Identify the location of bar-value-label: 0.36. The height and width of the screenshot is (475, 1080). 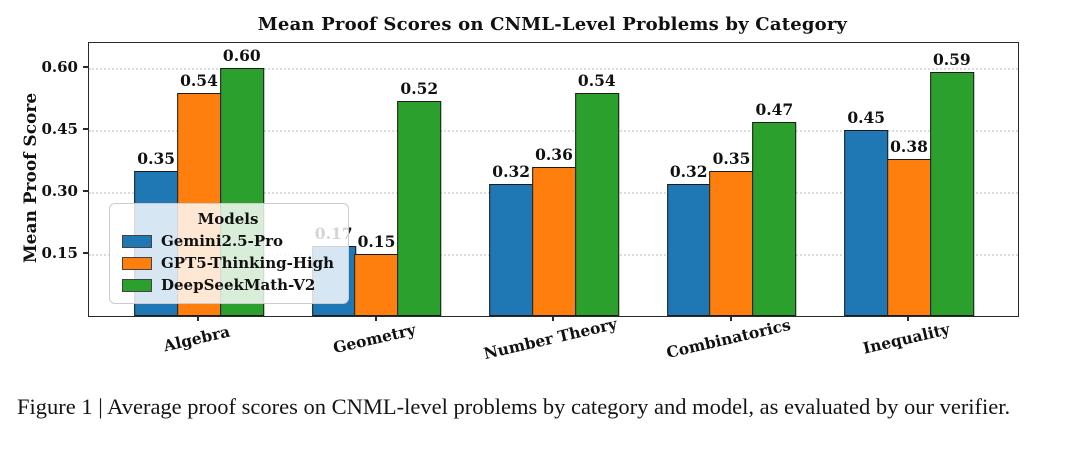
(554, 155).